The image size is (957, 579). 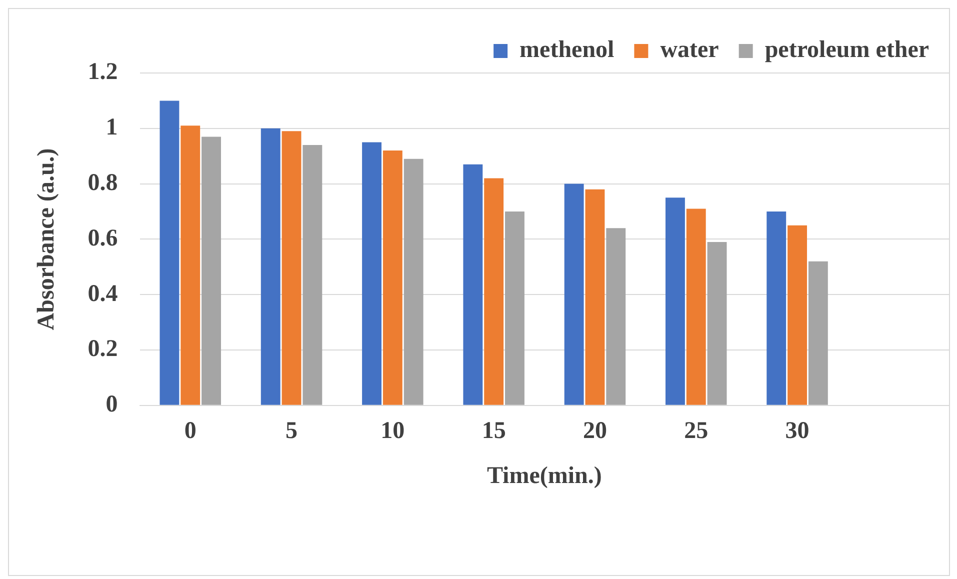 What do you see at coordinates (112, 405) in the screenshot?
I see `y-tick-label: 0` at bounding box center [112, 405].